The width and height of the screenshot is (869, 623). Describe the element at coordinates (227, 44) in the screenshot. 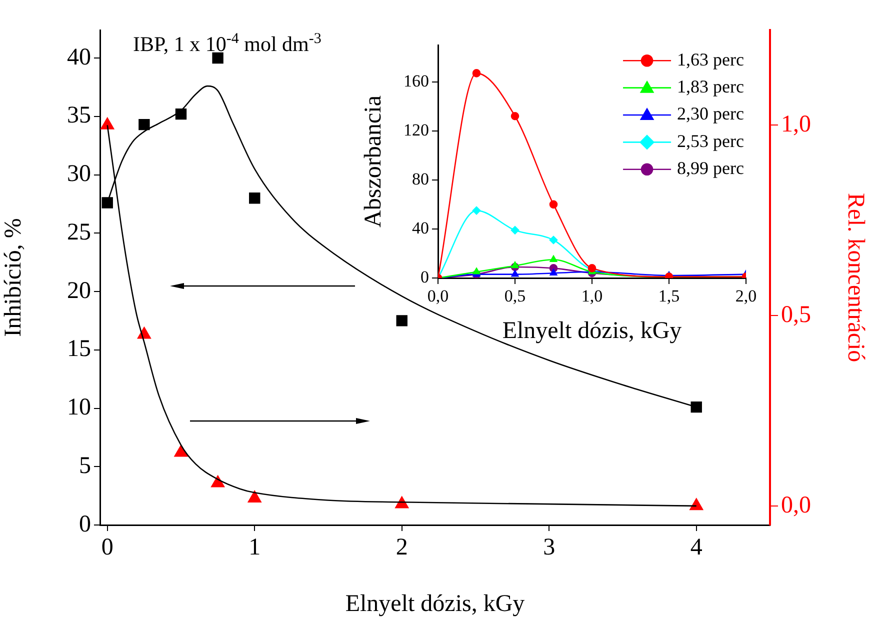

I see `annotation: IBP, 1 x 10$^{-4}$ mol dm$^{-3}$` at that location.